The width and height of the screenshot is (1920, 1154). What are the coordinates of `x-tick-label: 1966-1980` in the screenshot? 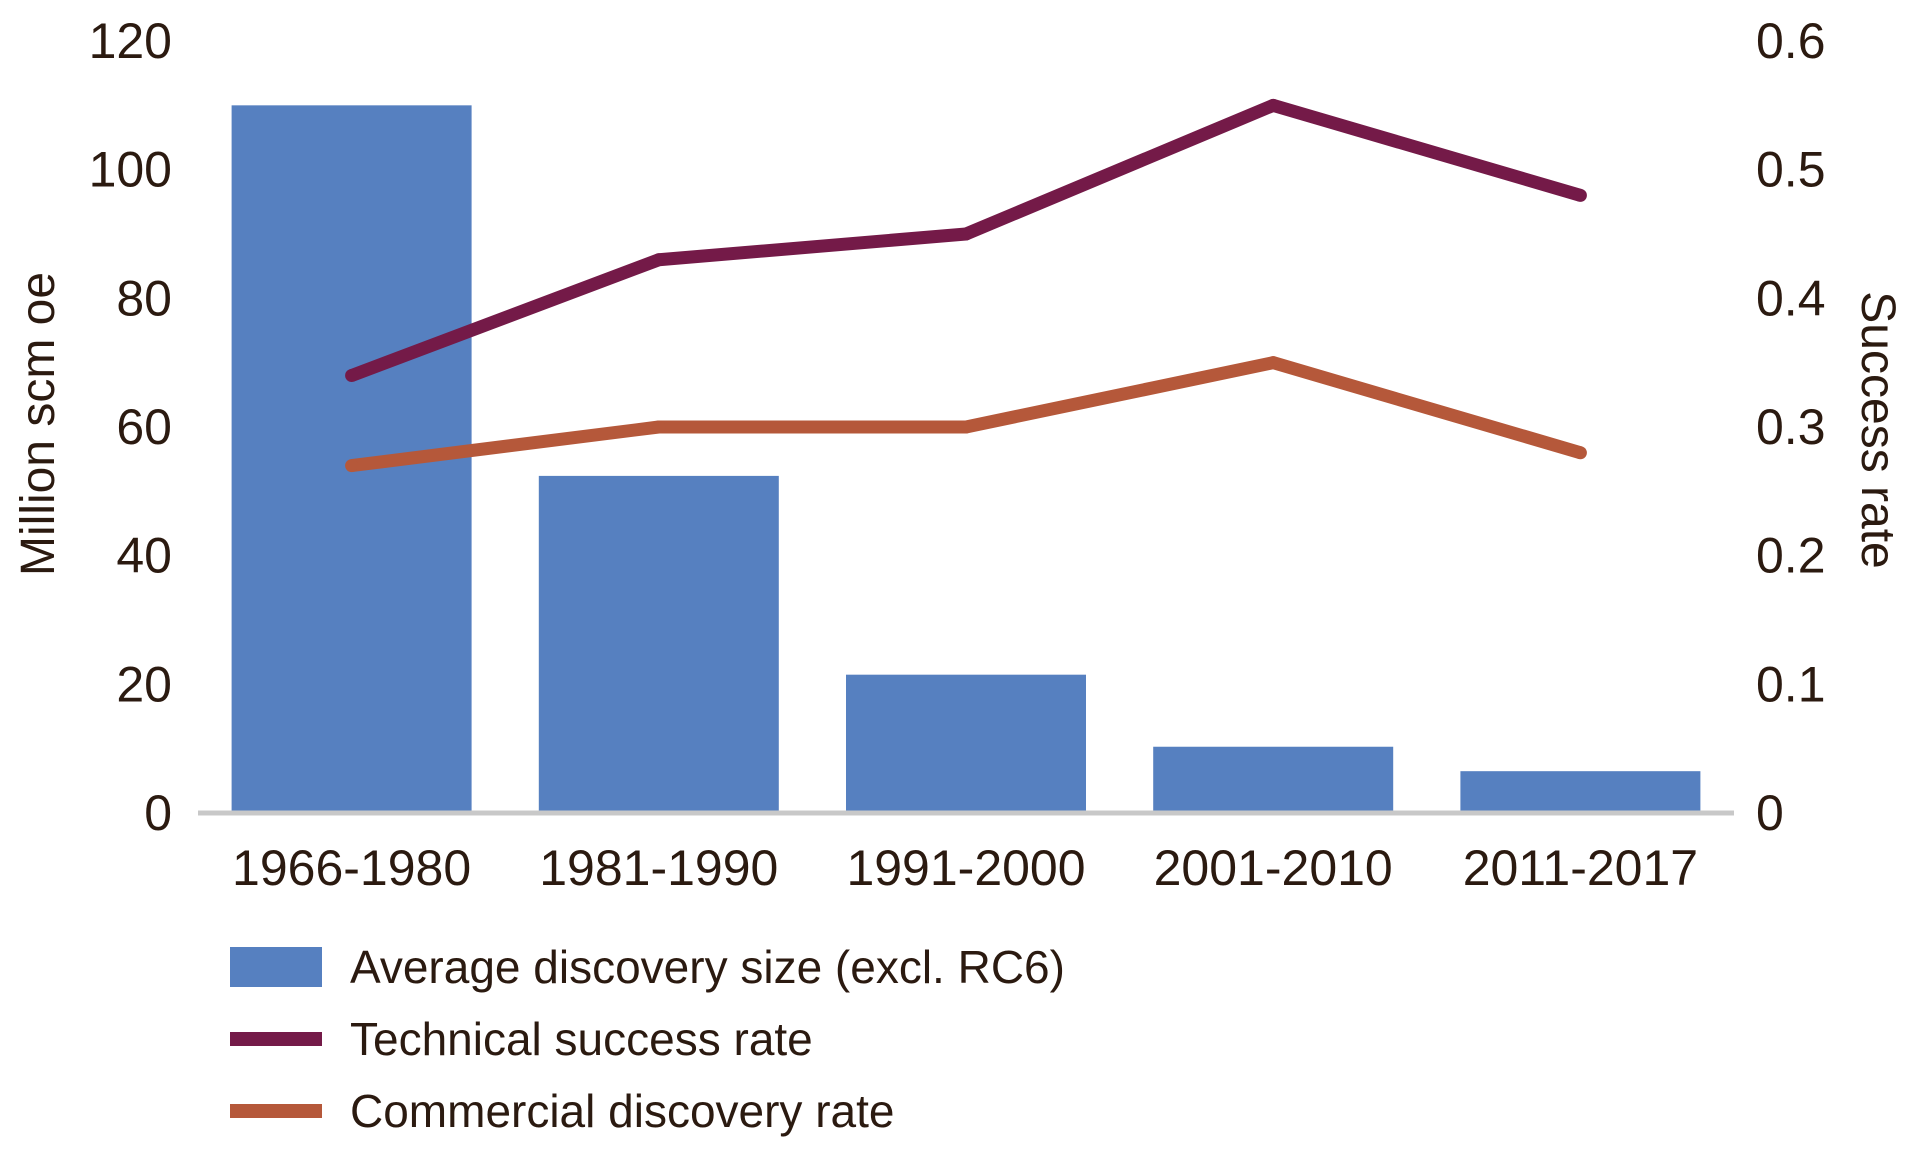 It's located at (351, 868).